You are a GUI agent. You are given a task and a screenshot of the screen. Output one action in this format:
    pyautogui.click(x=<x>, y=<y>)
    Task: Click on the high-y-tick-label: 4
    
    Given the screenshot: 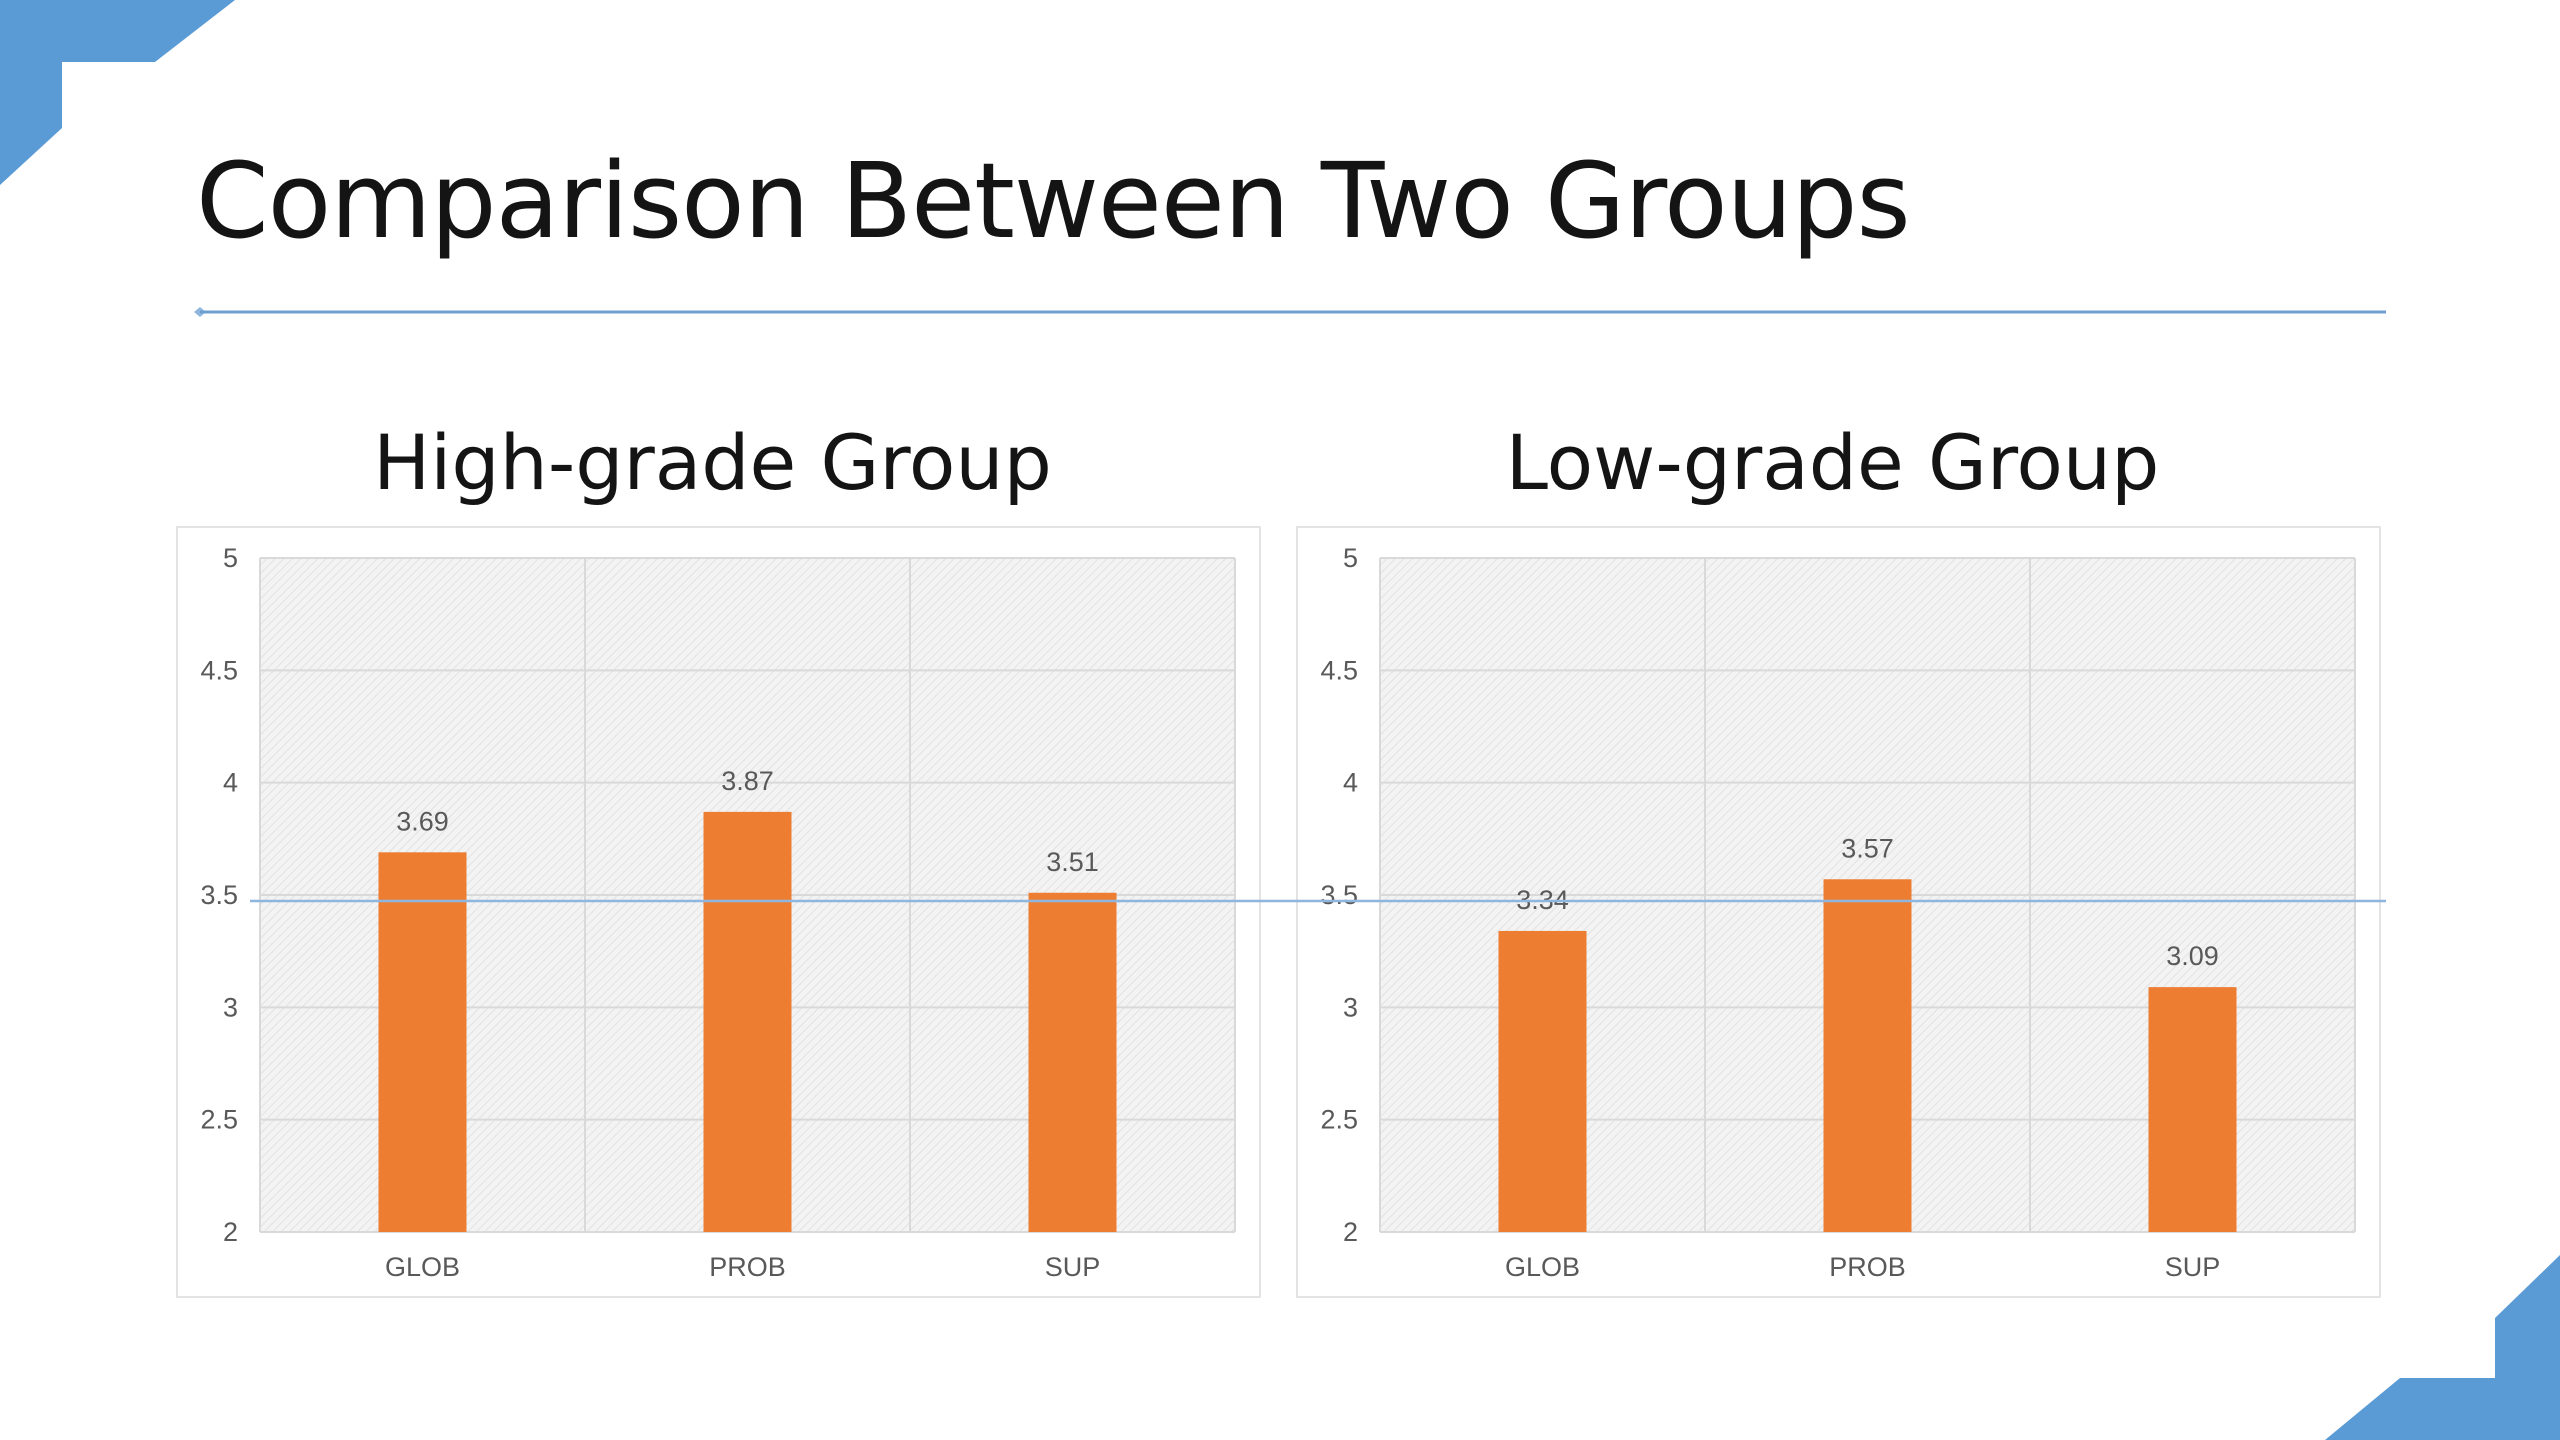 What is the action you would take?
    pyautogui.click(x=230, y=783)
    